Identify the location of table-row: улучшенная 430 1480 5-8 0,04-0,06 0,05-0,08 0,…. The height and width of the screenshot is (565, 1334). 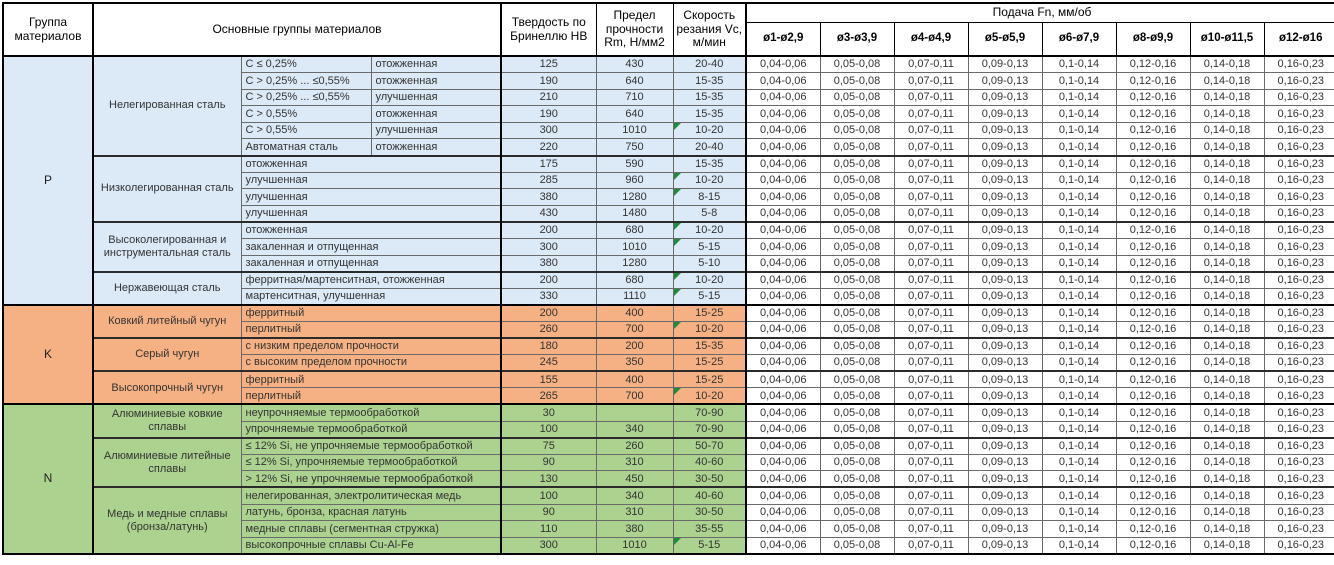
(668, 213).